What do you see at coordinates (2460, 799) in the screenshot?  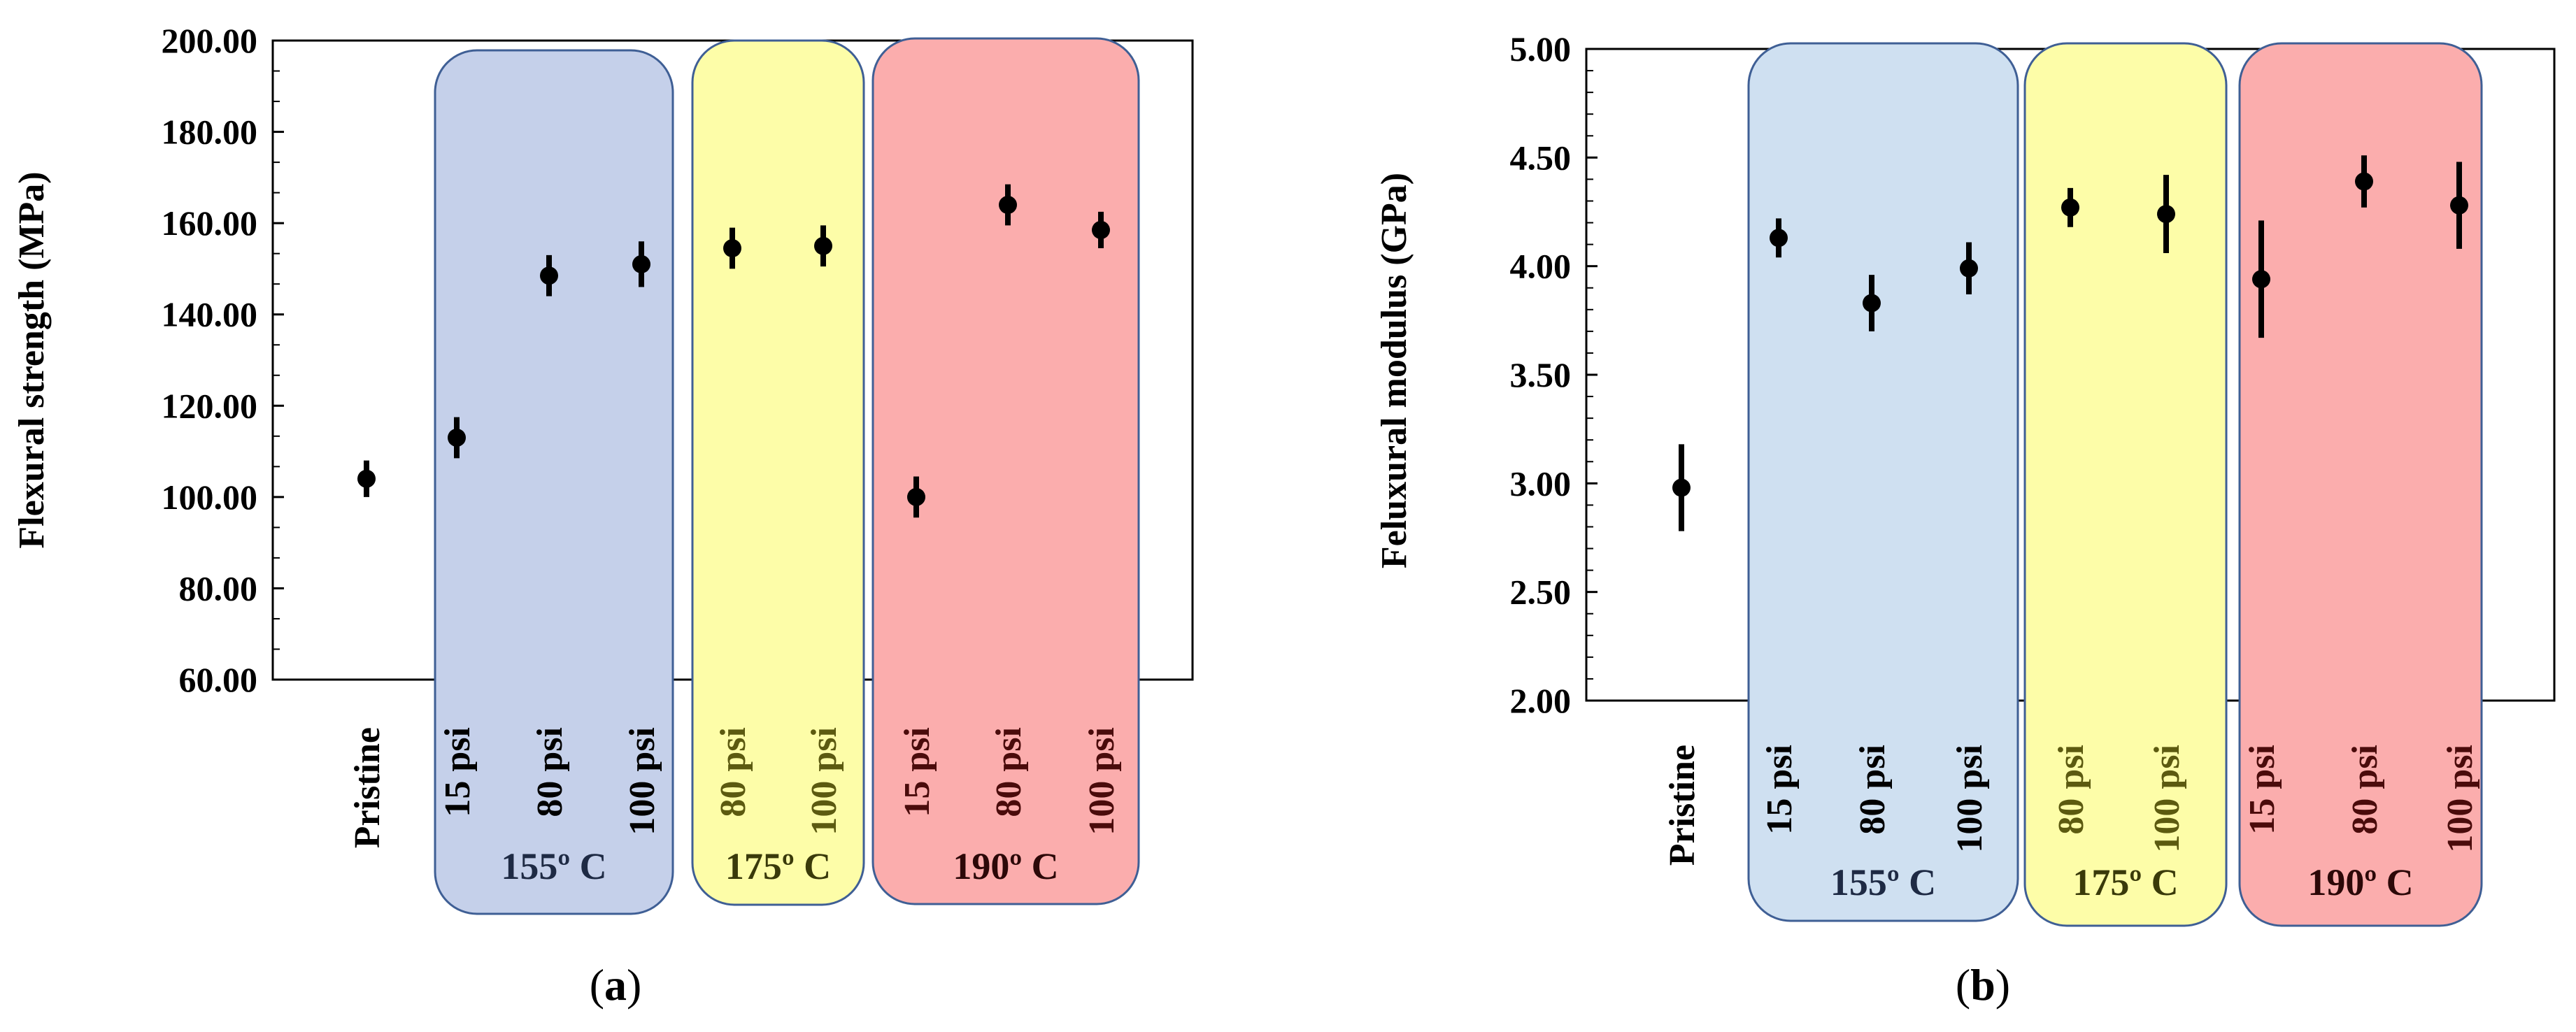 I see `x-category-label-b-8: 100 psi` at bounding box center [2460, 799].